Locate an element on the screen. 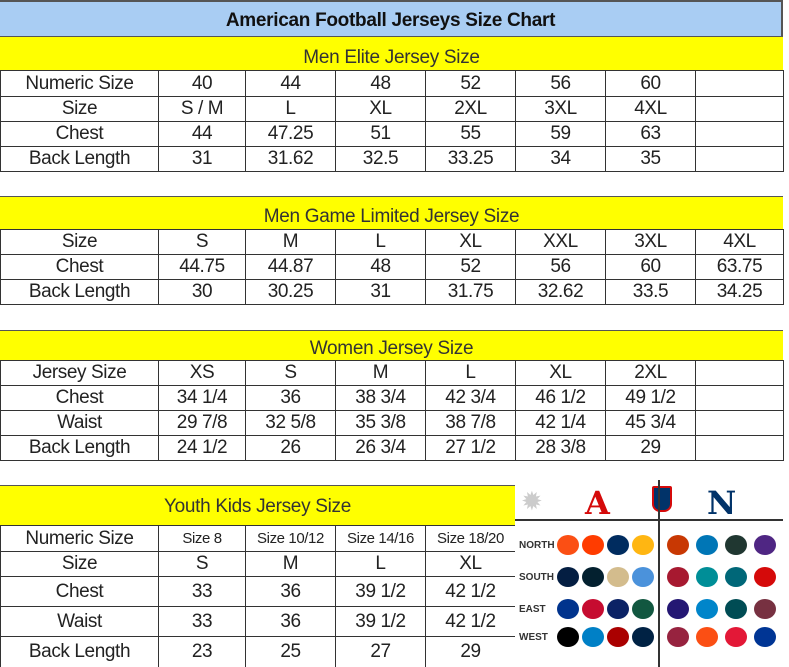 The height and width of the screenshot is (667, 789). table-row: Back Length 24 1/2 26 26 3/4 27 1/2 28 3/8 29 is located at coordinates (392, 448).